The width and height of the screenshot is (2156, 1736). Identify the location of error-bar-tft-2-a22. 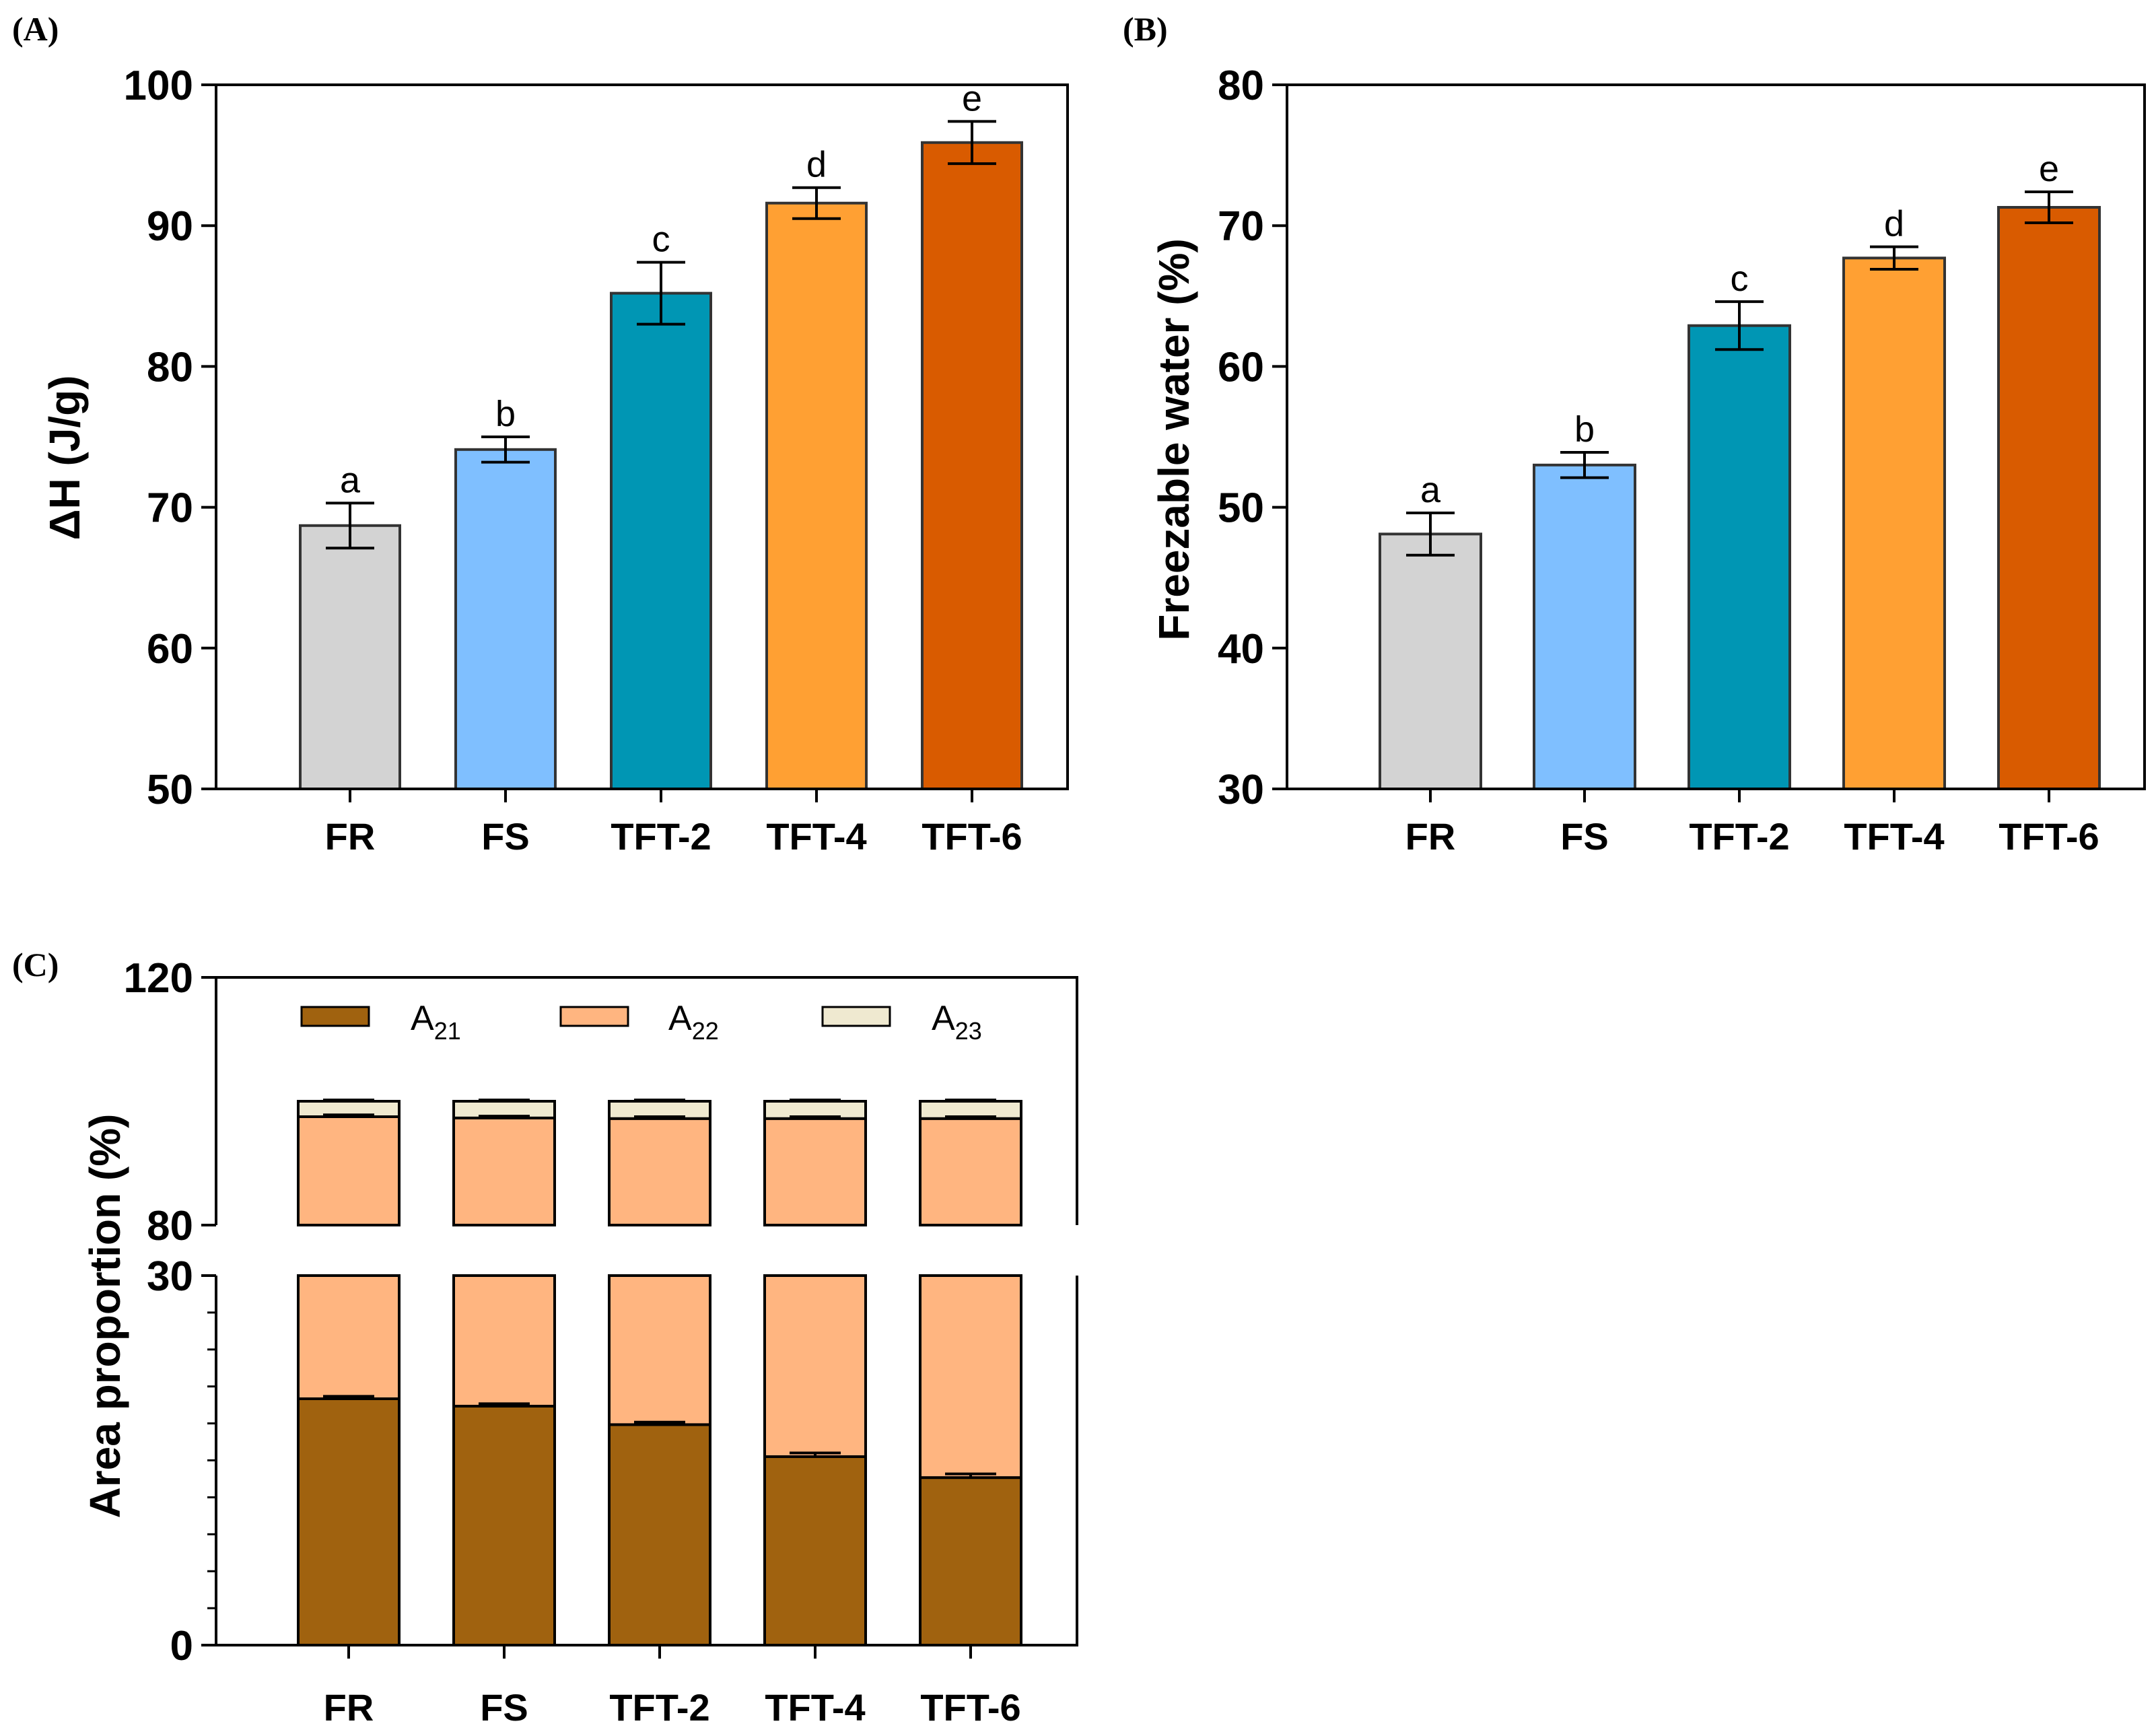
(659, 1117).